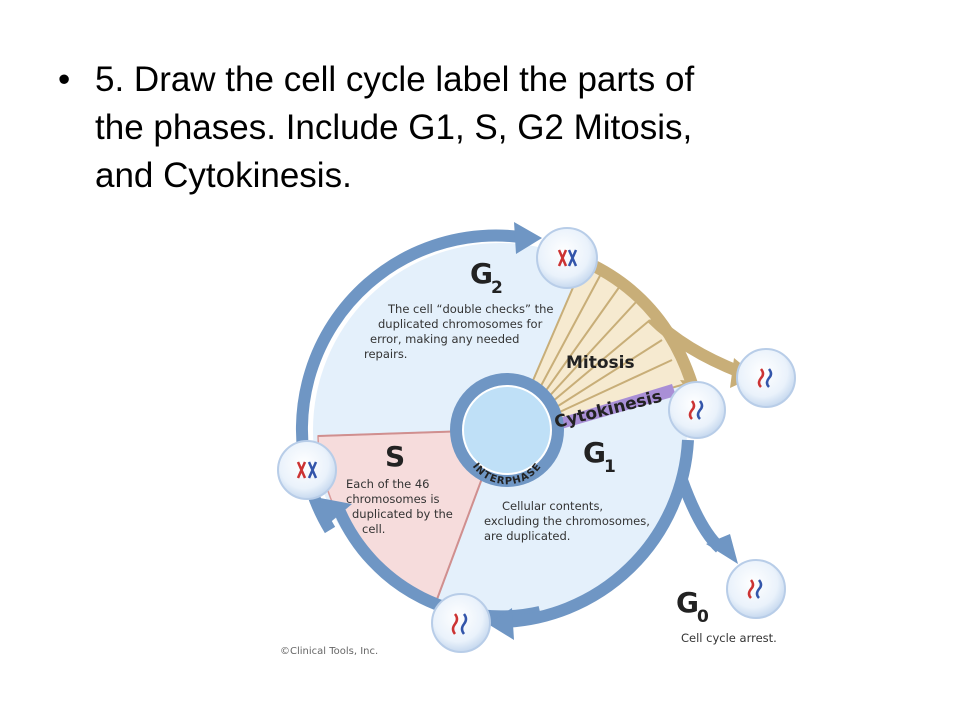  I want to click on mitosis-label: Mitosis, so click(600, 363).